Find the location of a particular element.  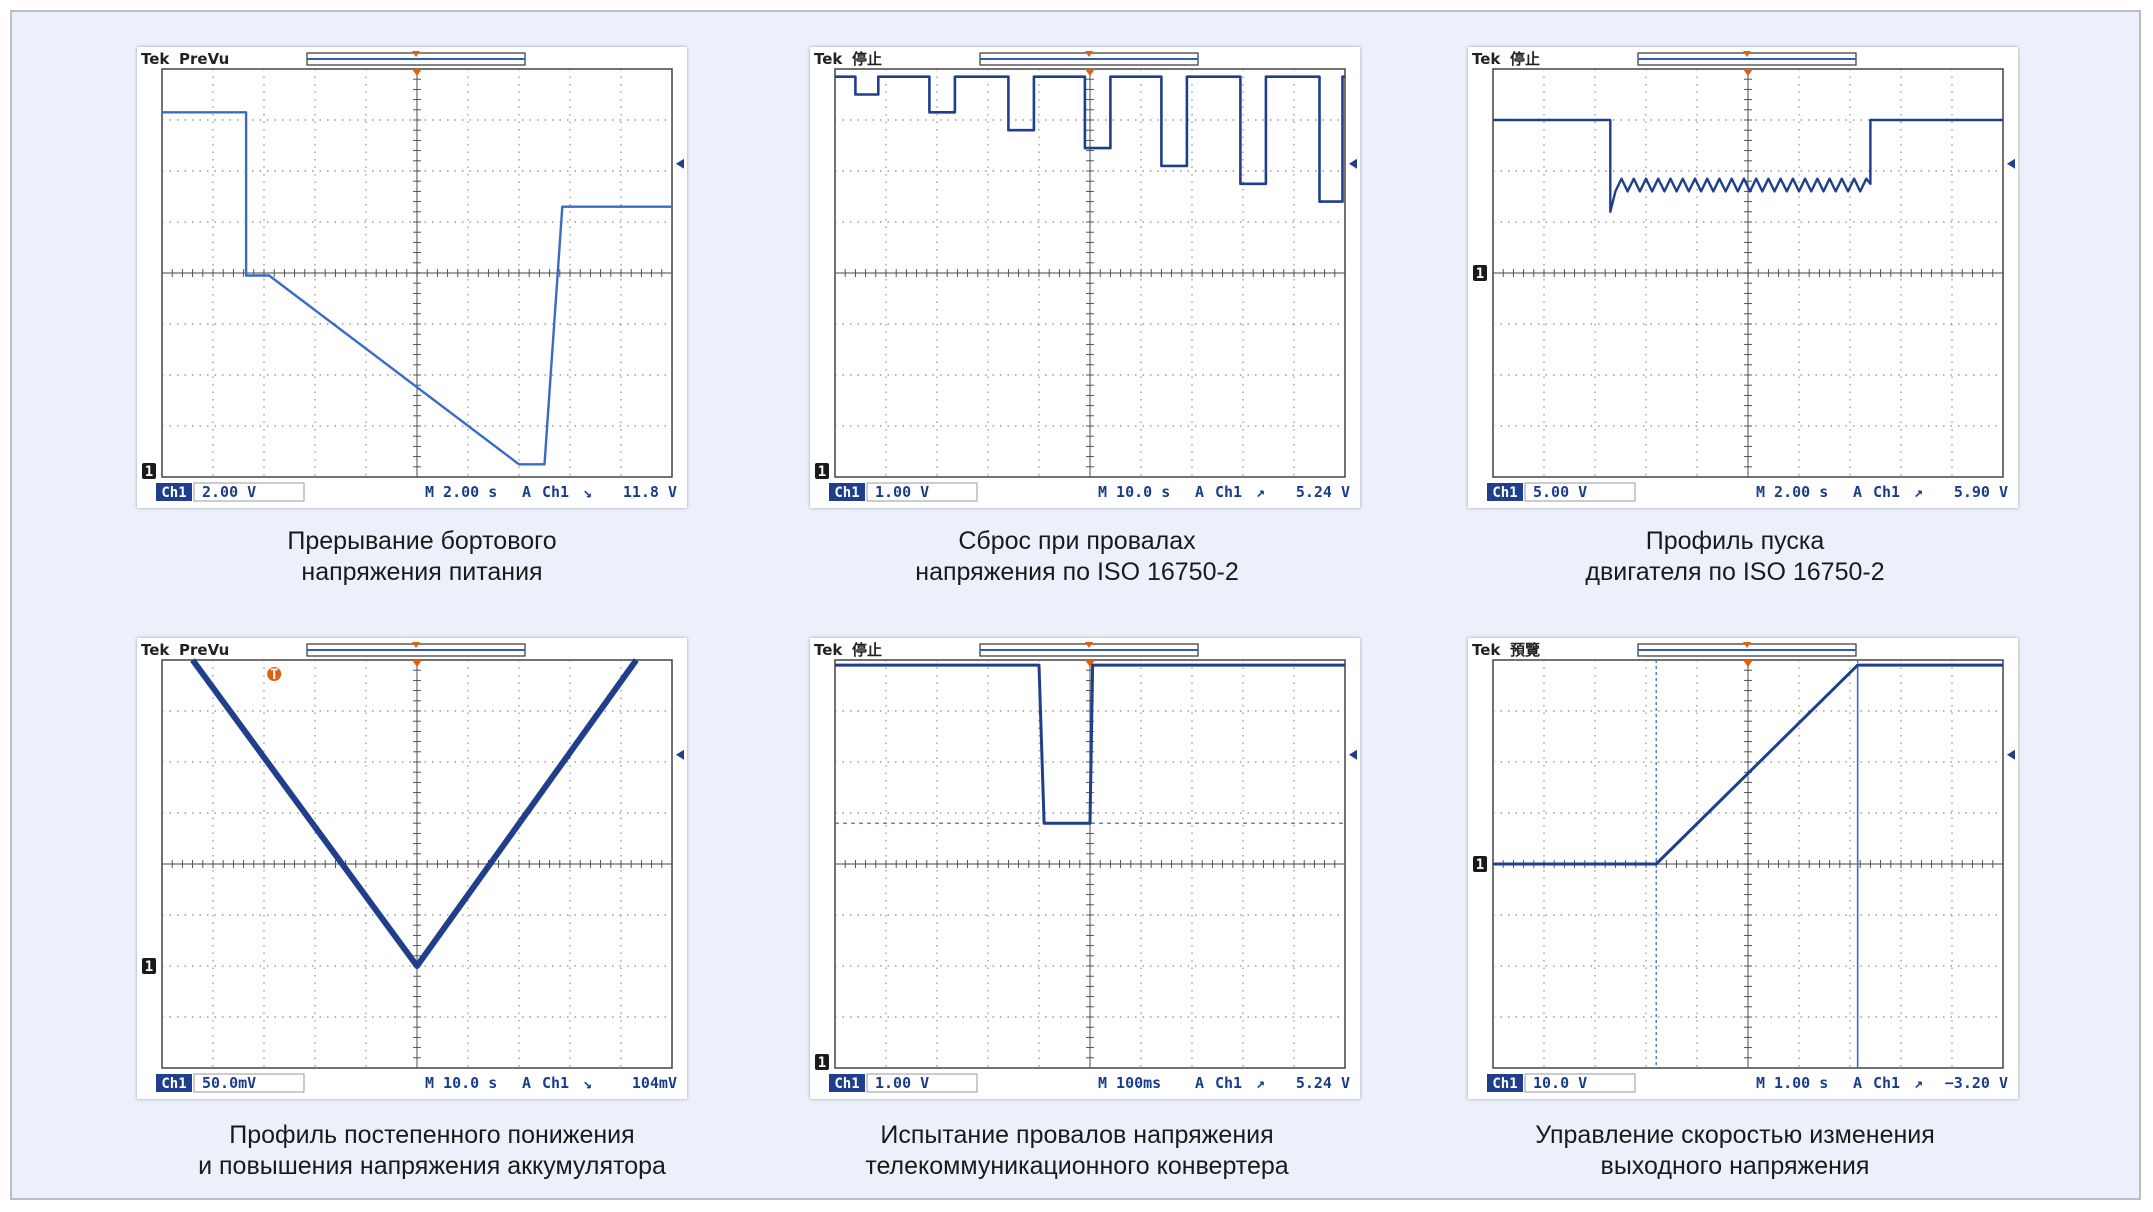

scope-screen-6: Tek 預覽 1 Ch1 10.0 V M 1.00 s A Ch1 ↗ −3.20 V is located at coordinates (1743, 867).